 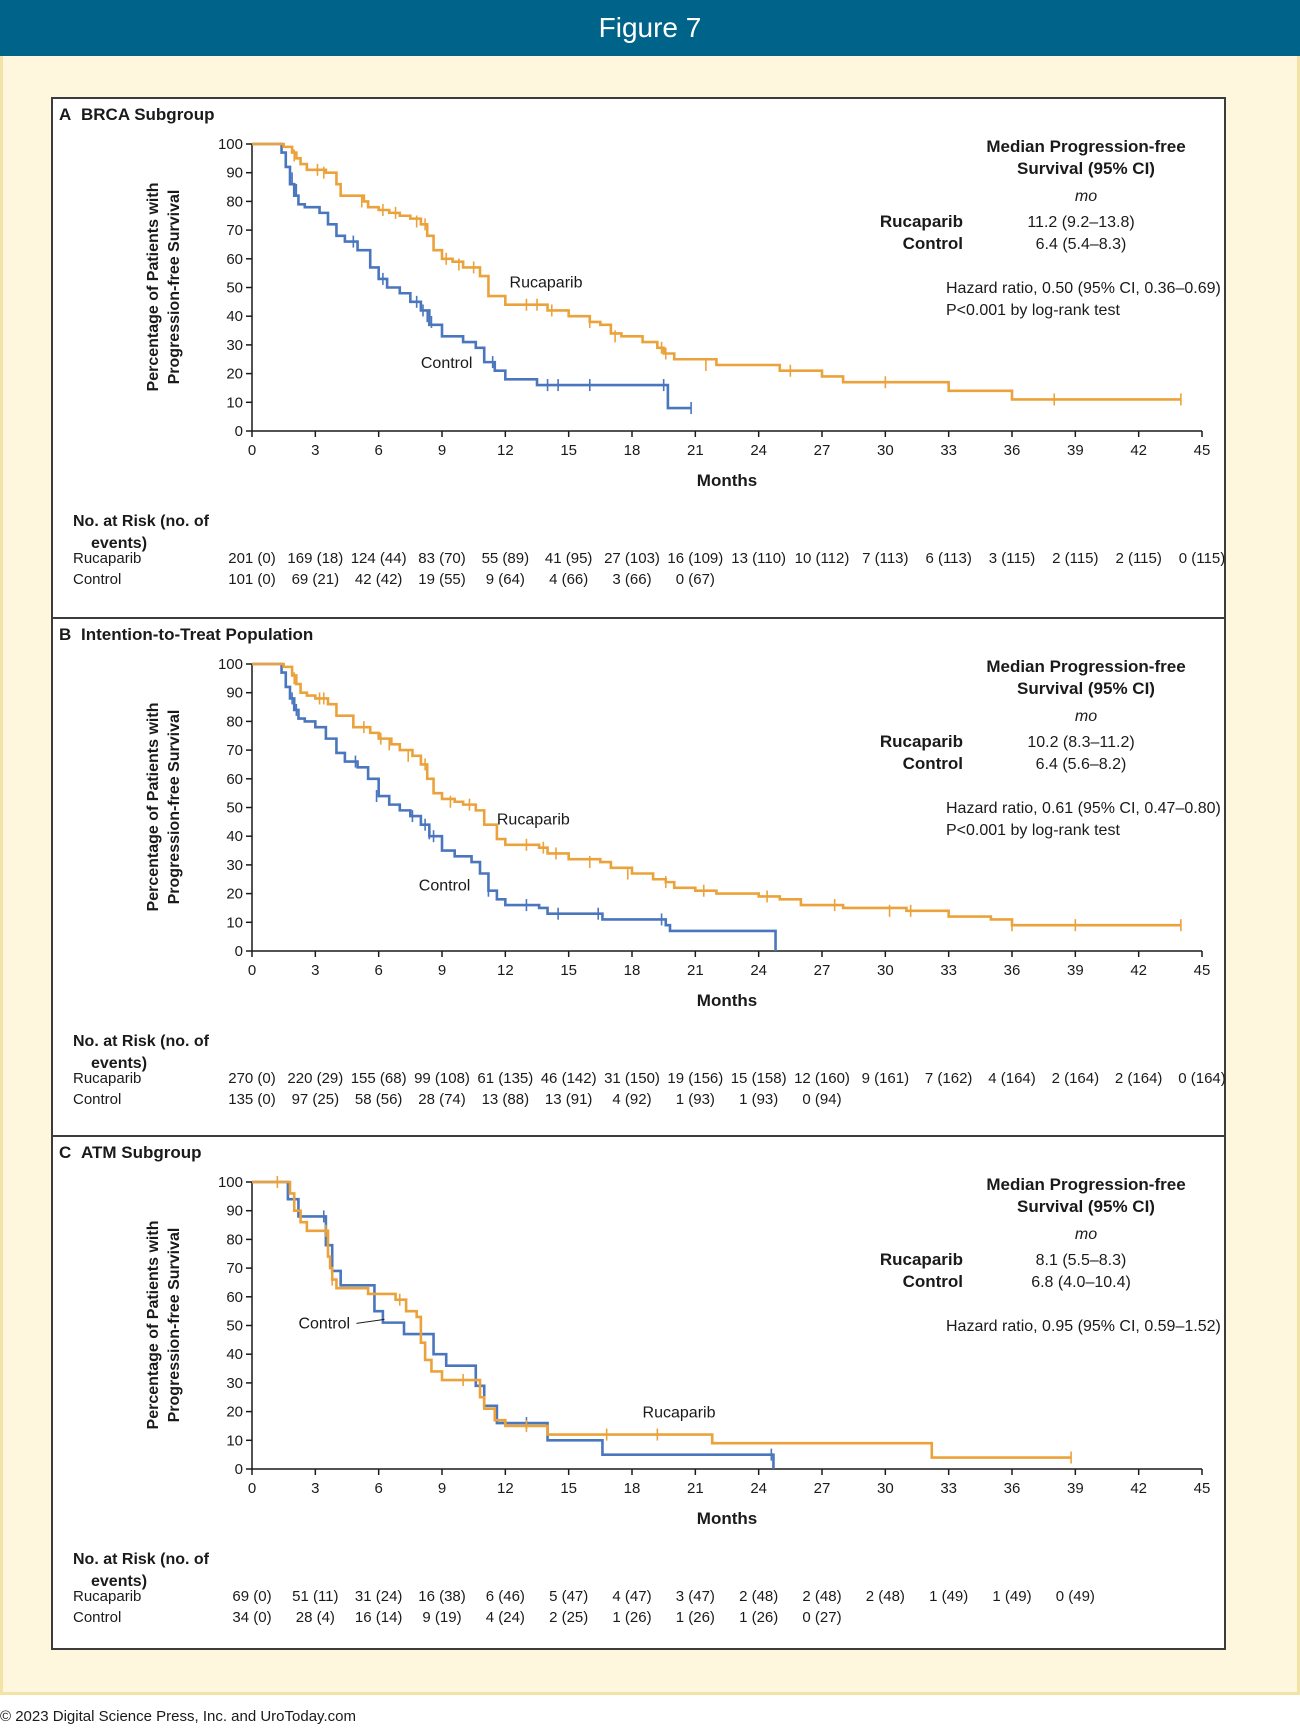 What do you see at coordinates (1081, 764) in the screenshot?
I see `median-control-value: 6.4 (5.6–8.2)` at bounding box center [1081, 764].